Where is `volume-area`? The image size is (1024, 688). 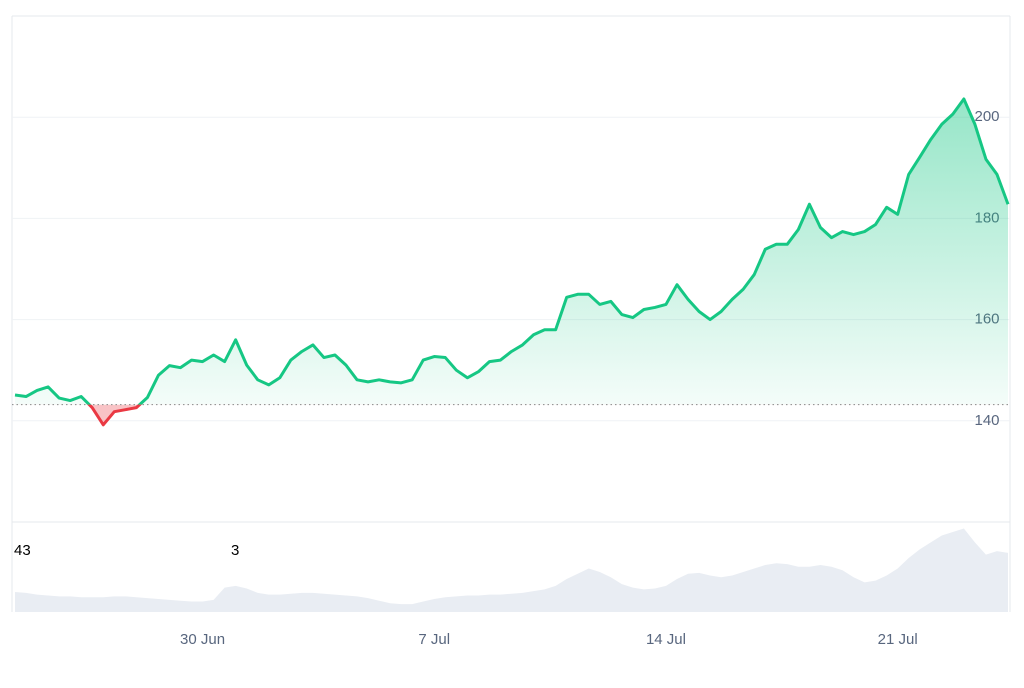 volume-area is located at coordinates (511, 570).